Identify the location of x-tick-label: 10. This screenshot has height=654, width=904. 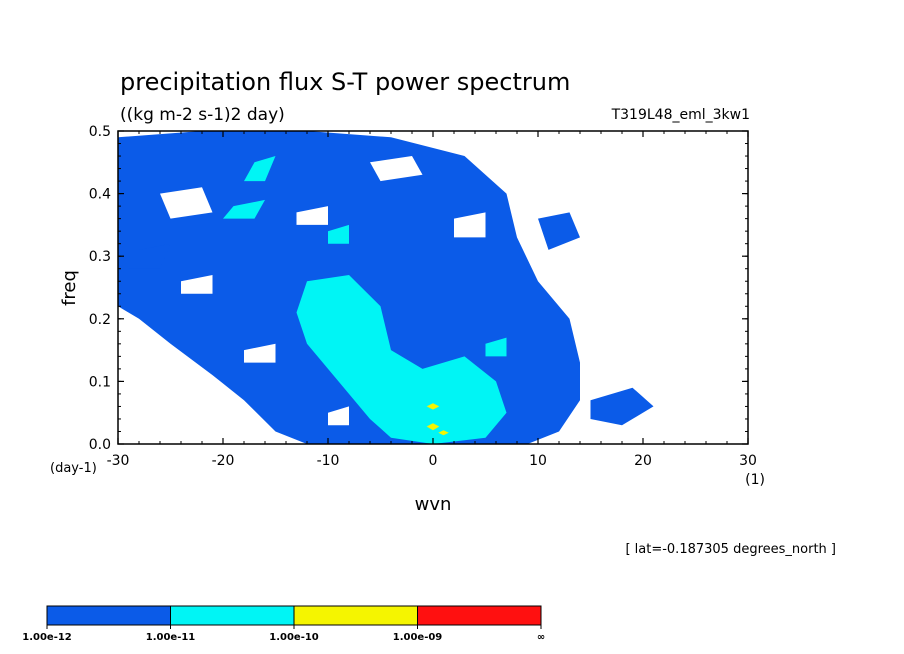
(538, 461).